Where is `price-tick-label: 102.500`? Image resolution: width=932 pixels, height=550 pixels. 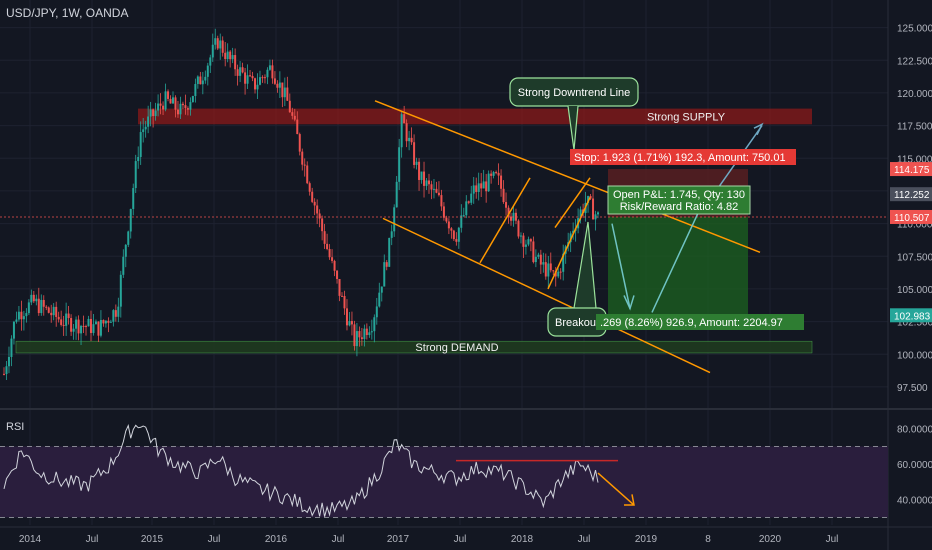 price-tick-label: 102.500 is located at coordinates (914, 323).